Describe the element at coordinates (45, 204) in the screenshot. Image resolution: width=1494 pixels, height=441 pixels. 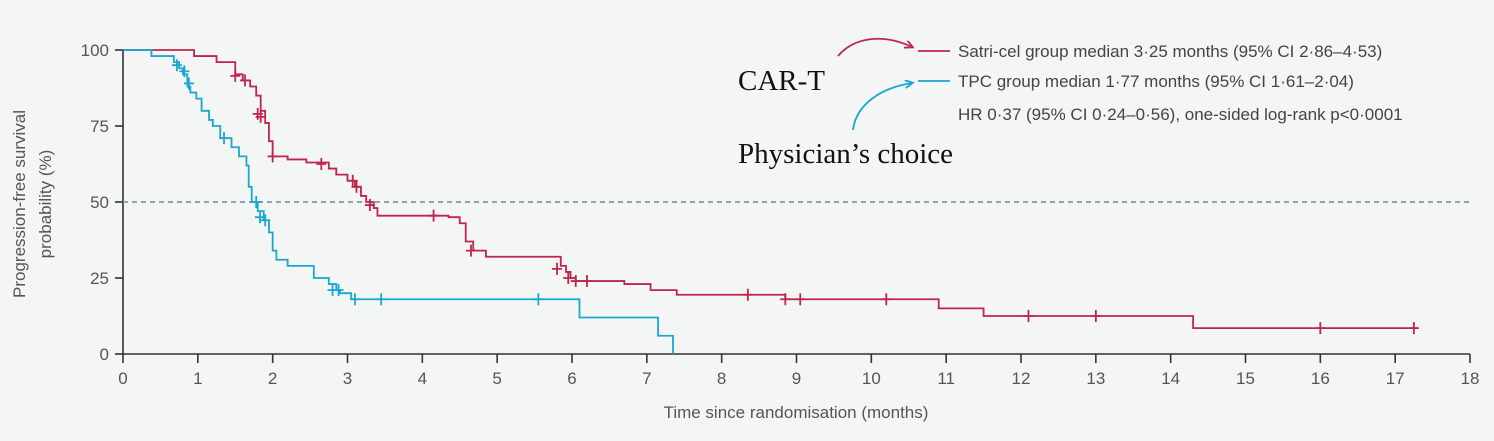
I see `y-axis-title-line-2: probability (%)` at that location.